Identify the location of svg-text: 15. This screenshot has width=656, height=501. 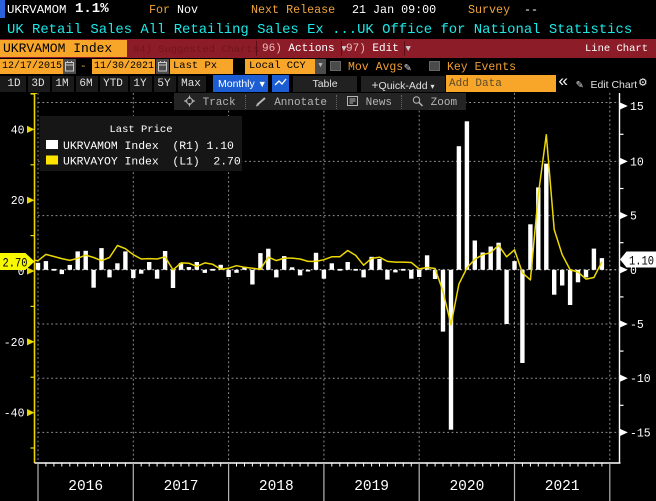
(637, 107).